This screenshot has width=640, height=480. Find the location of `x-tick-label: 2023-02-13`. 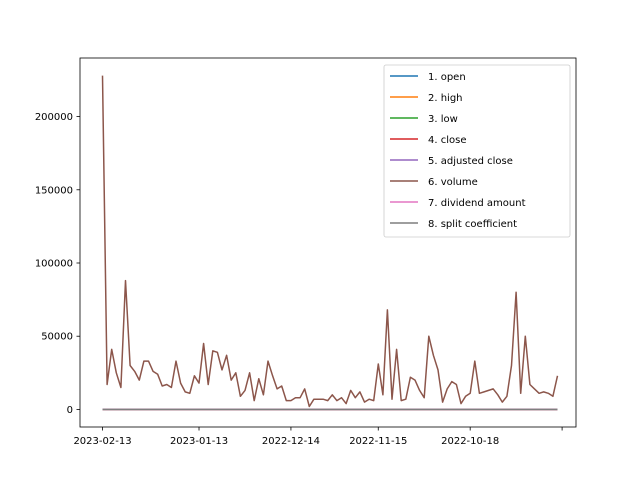

x-tick-label: 2023-02-13 is located at coordinates (102, 441).